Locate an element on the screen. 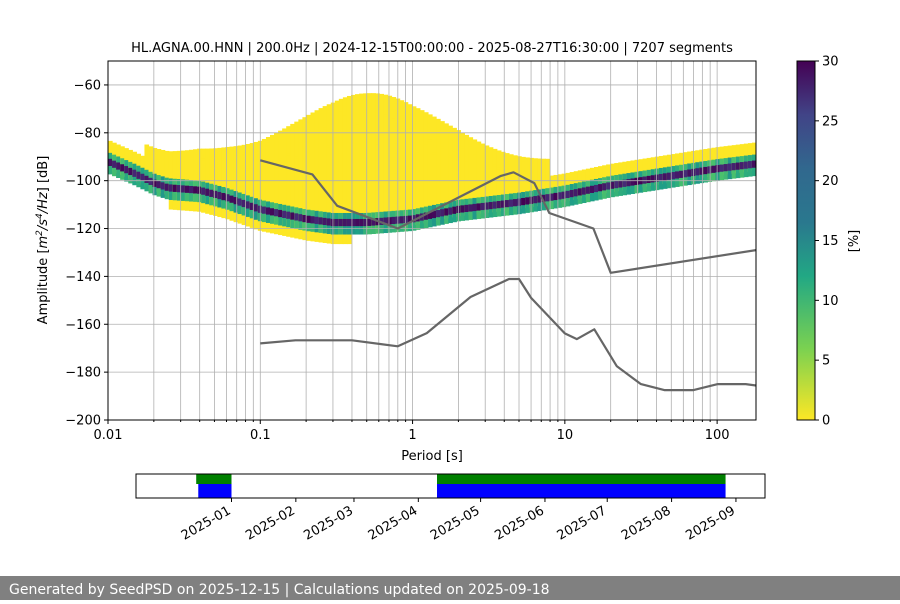 This screenshot has width=900, height=604. y-tick-label: −200 is located at coordinates (83, 421).